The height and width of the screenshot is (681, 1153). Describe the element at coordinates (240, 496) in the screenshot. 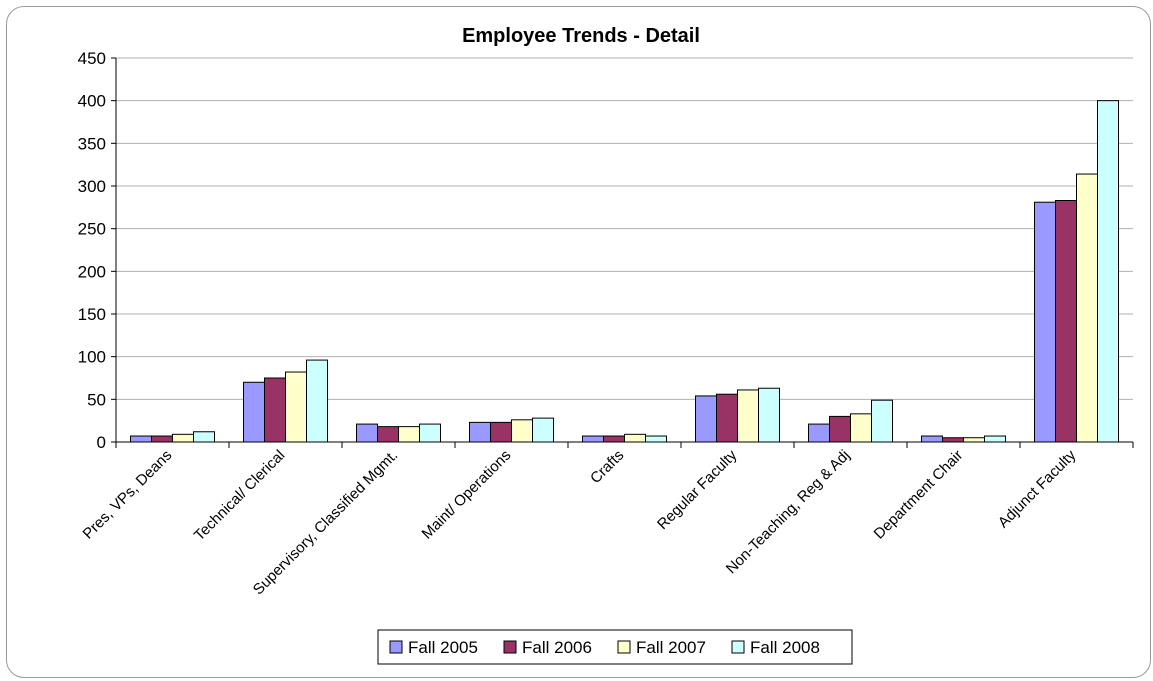

I see `category-label: Technical/ Clerical` at that location.